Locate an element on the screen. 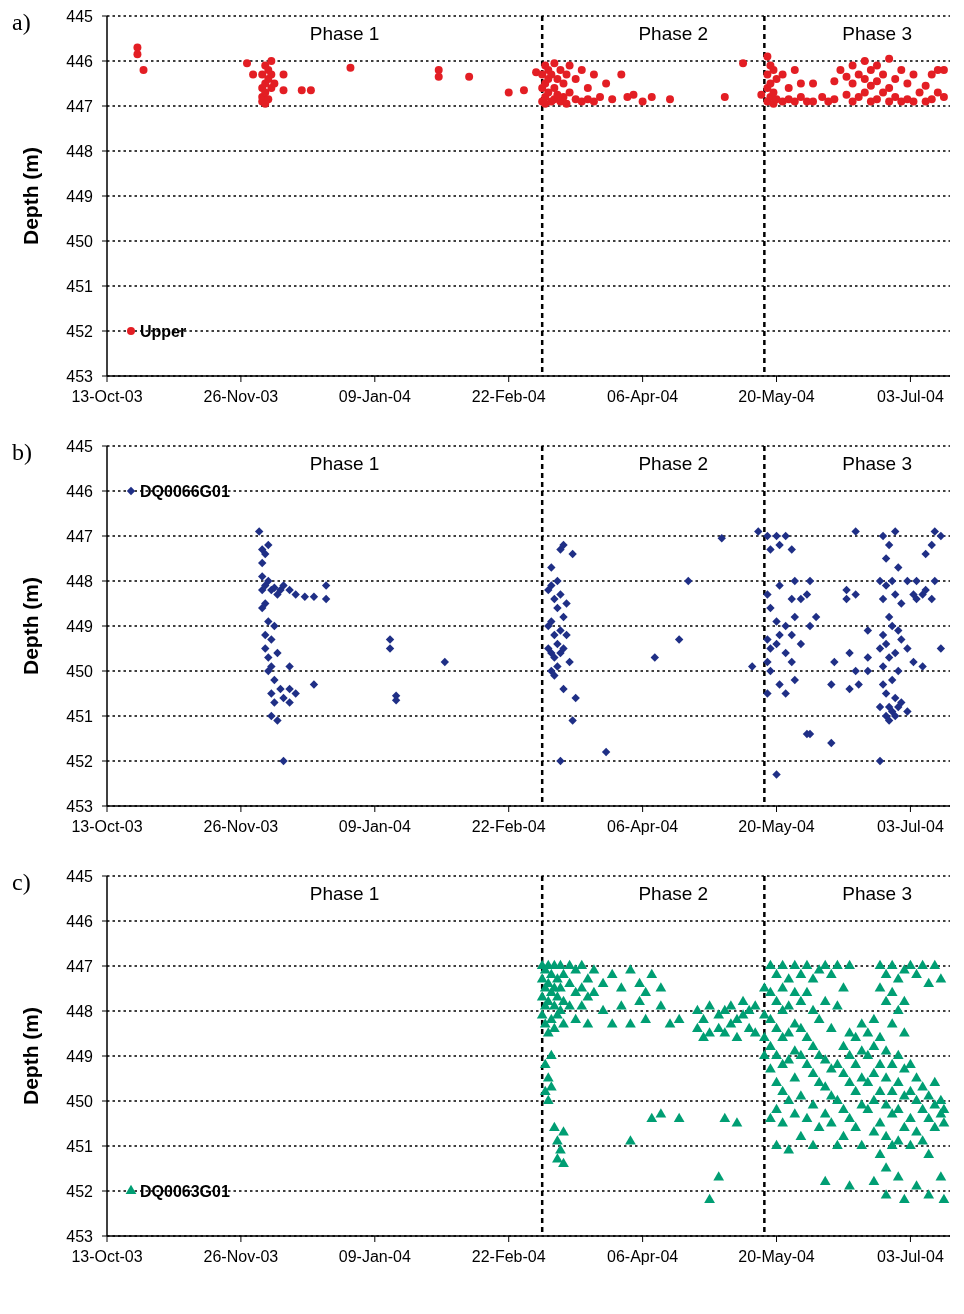 The height and width of the screenshot is (1314, 964). chart-title: c) is located at coordinates (21, 882).